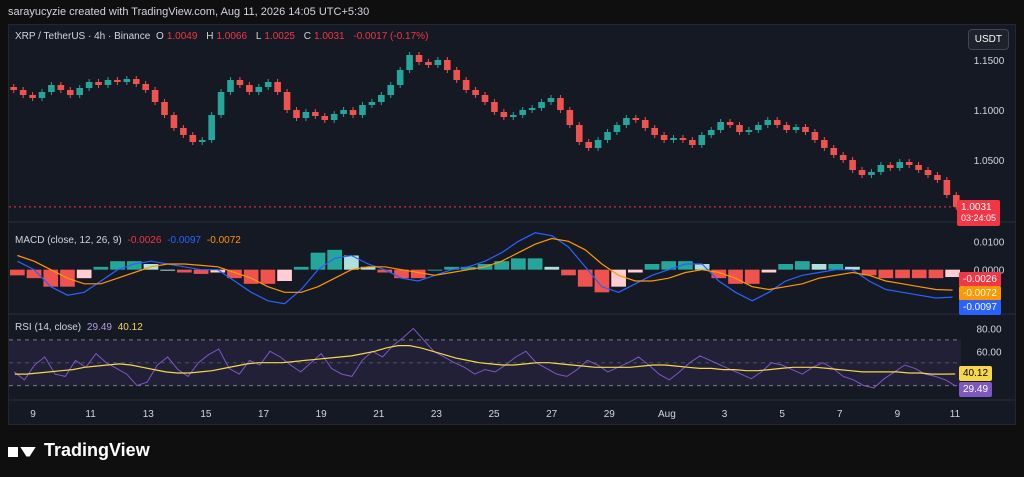  Describe the element at coordinates (988, 329) in the screenshot. I see `rsi-axis-tick: 80.00` at that location.